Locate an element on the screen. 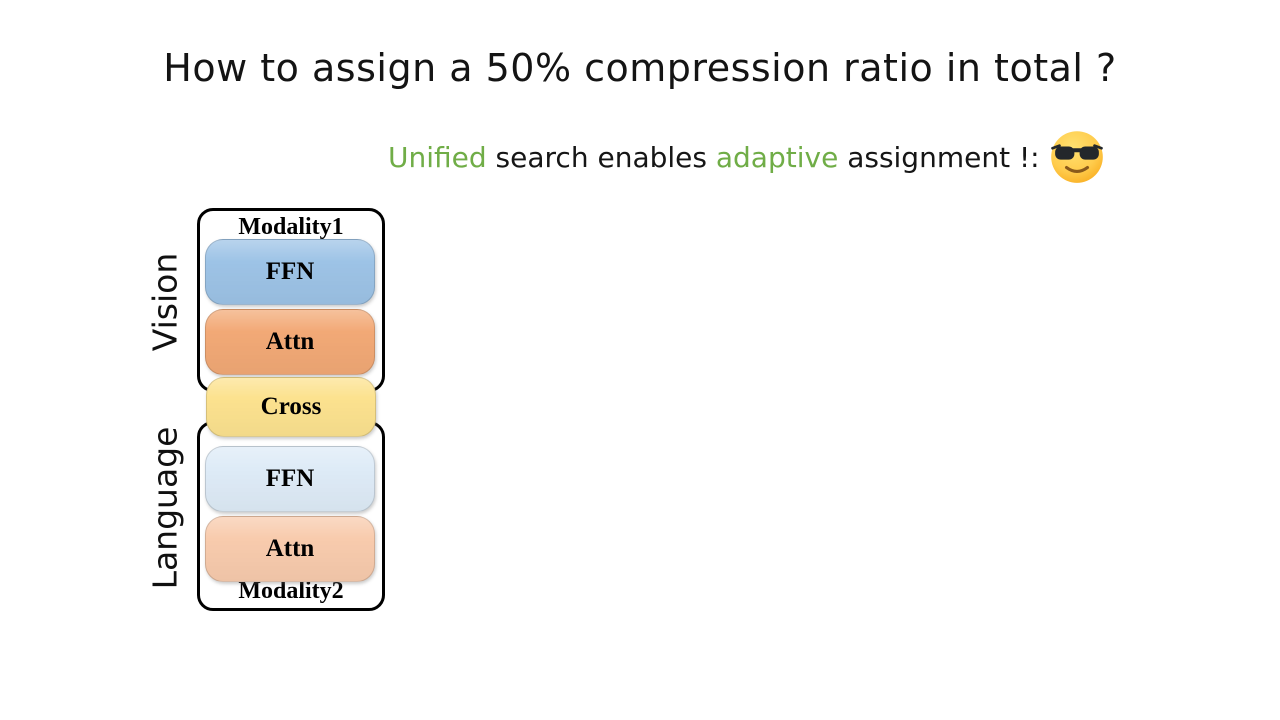  subtitle-highlight-adaptive: adaptive is located at coordinates (777, 157).